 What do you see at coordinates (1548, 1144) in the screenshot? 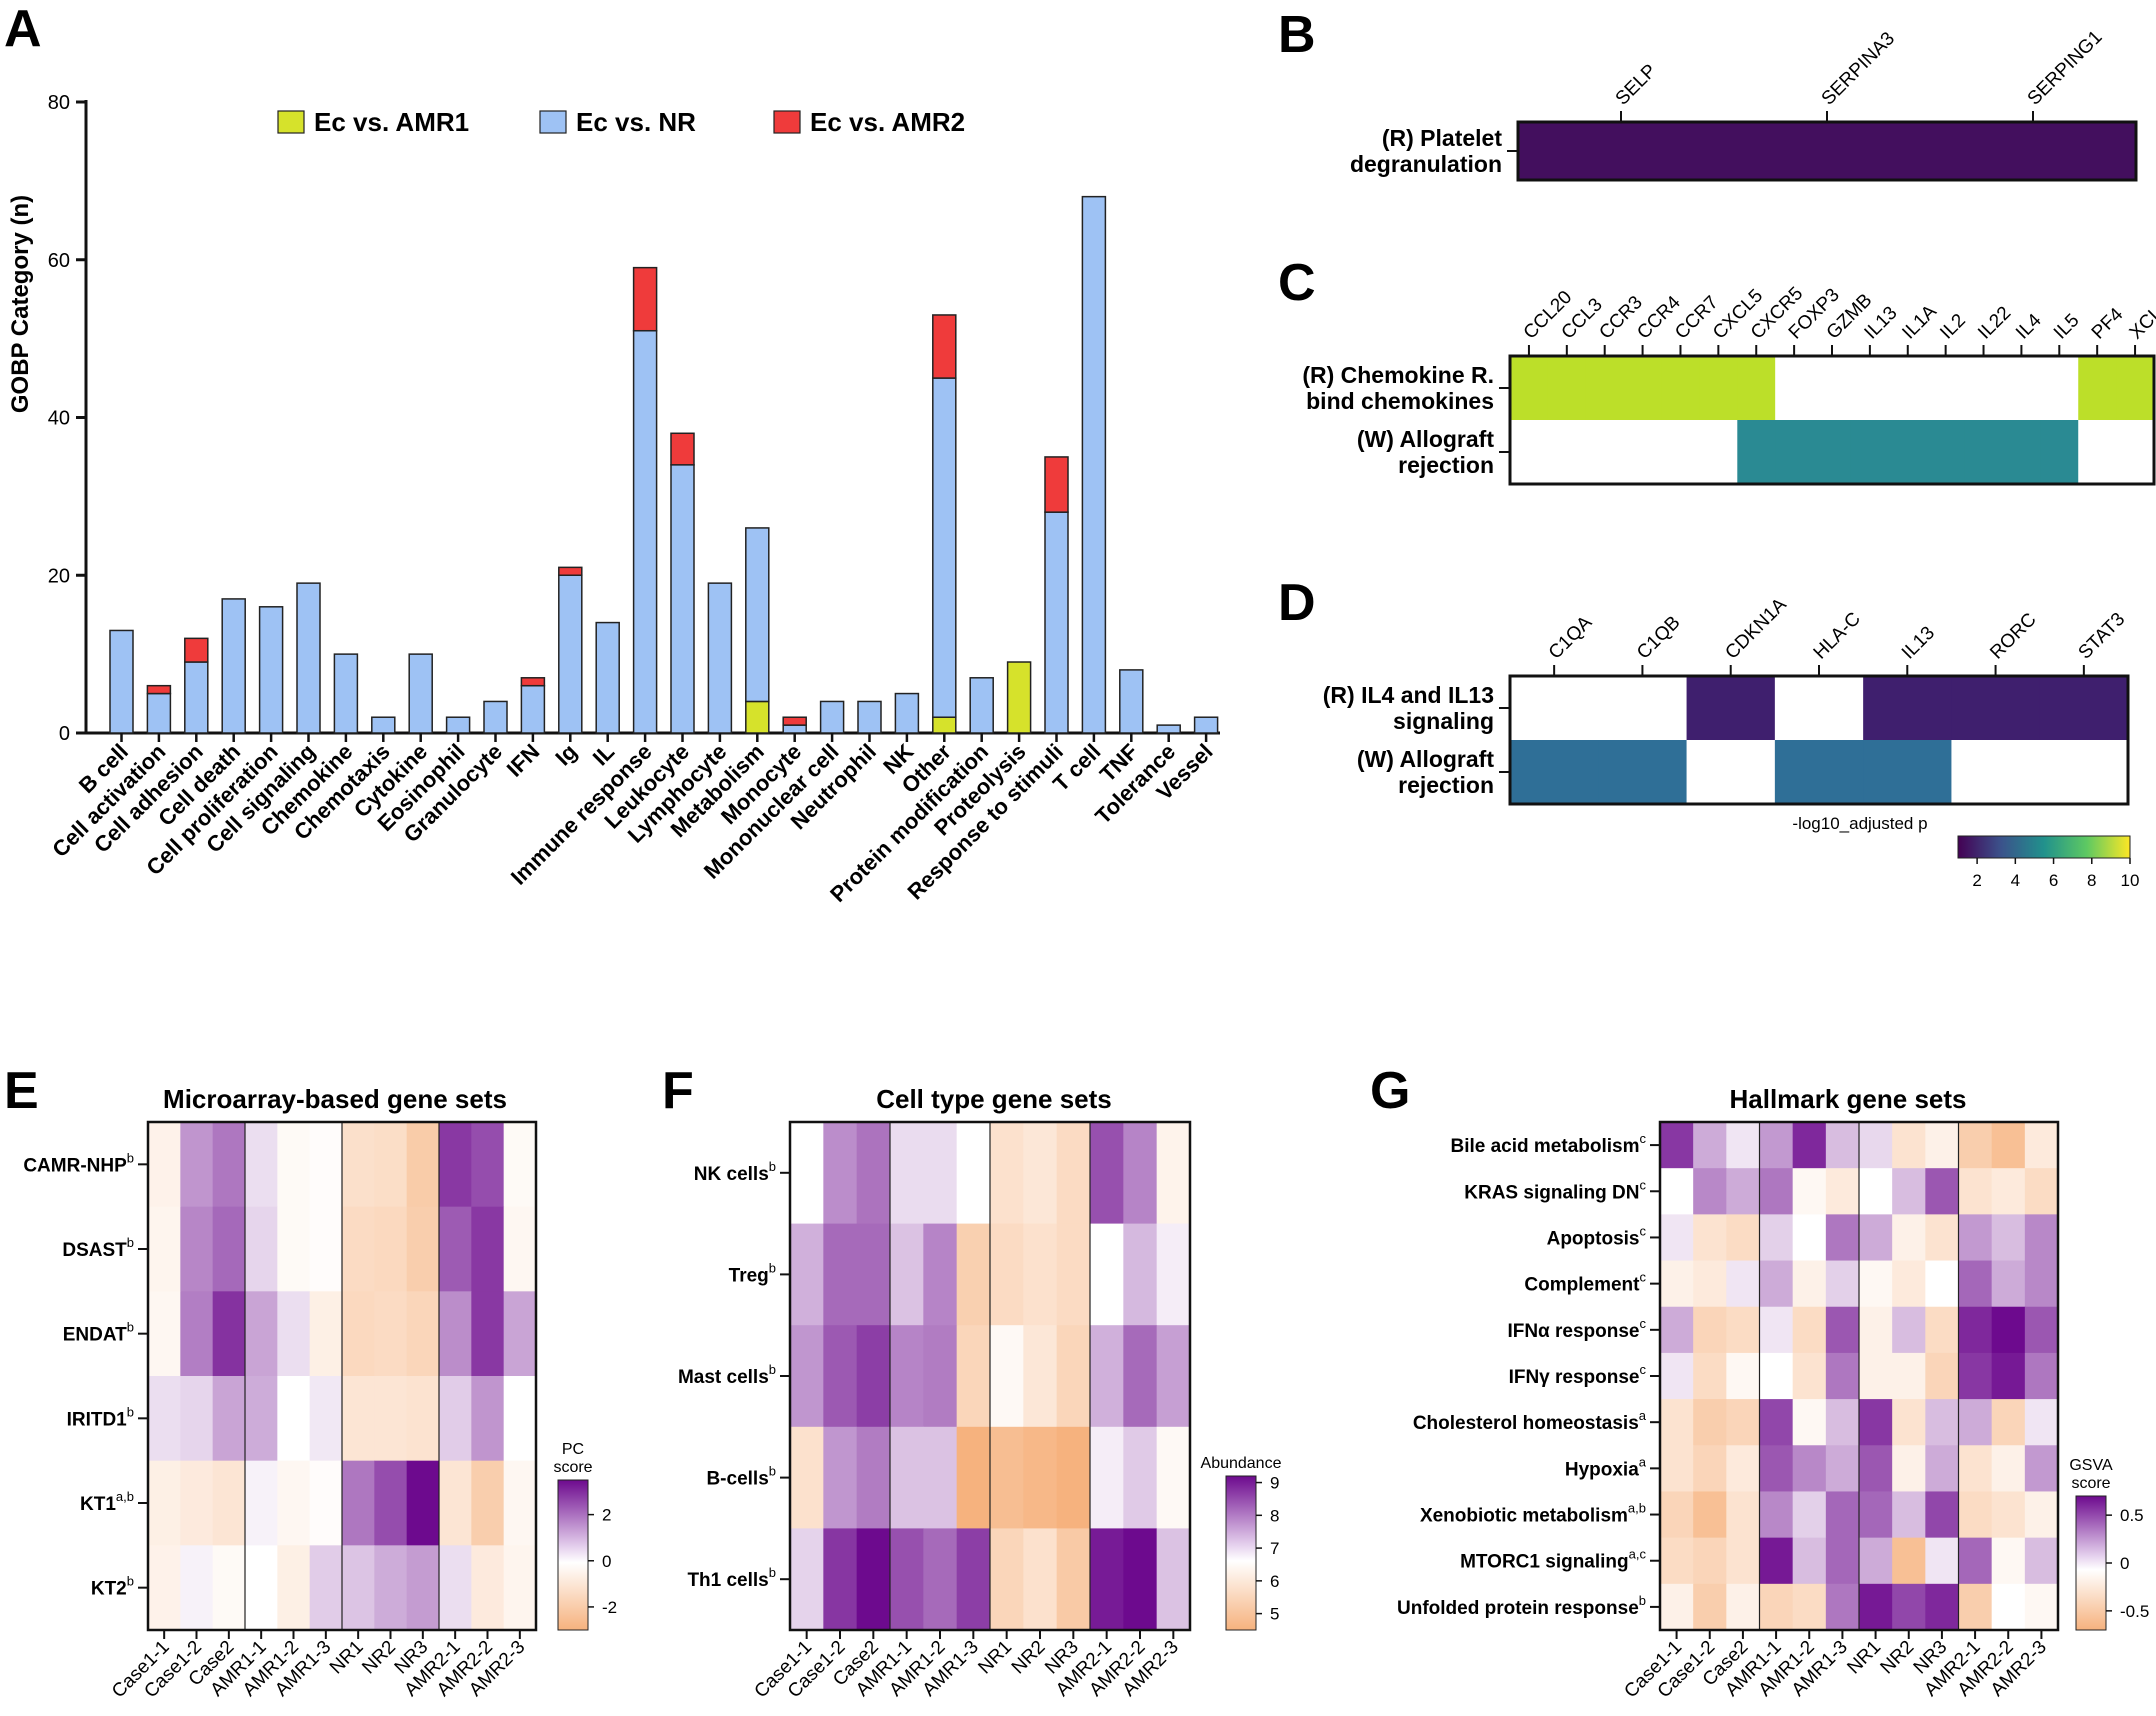
I see `row-label: Bile acid metabolismc` at bounding box center [1548, 1144].